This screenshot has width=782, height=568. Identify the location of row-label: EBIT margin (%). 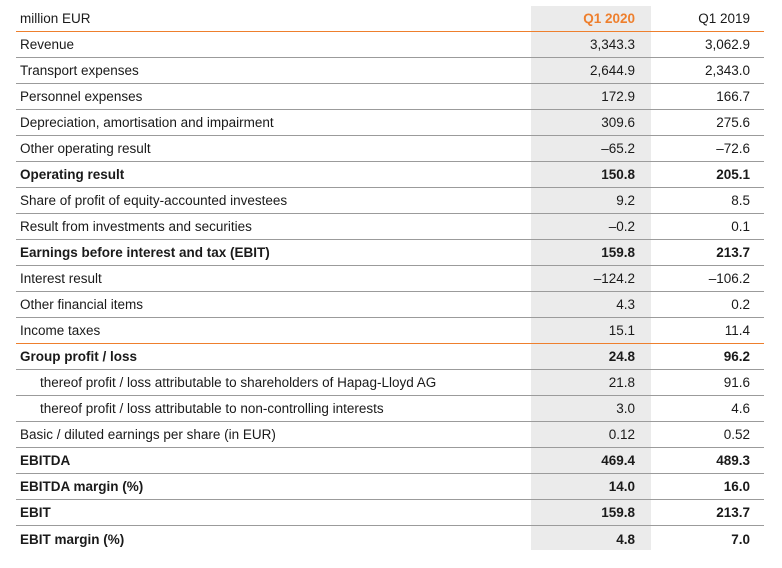
(72, 539).